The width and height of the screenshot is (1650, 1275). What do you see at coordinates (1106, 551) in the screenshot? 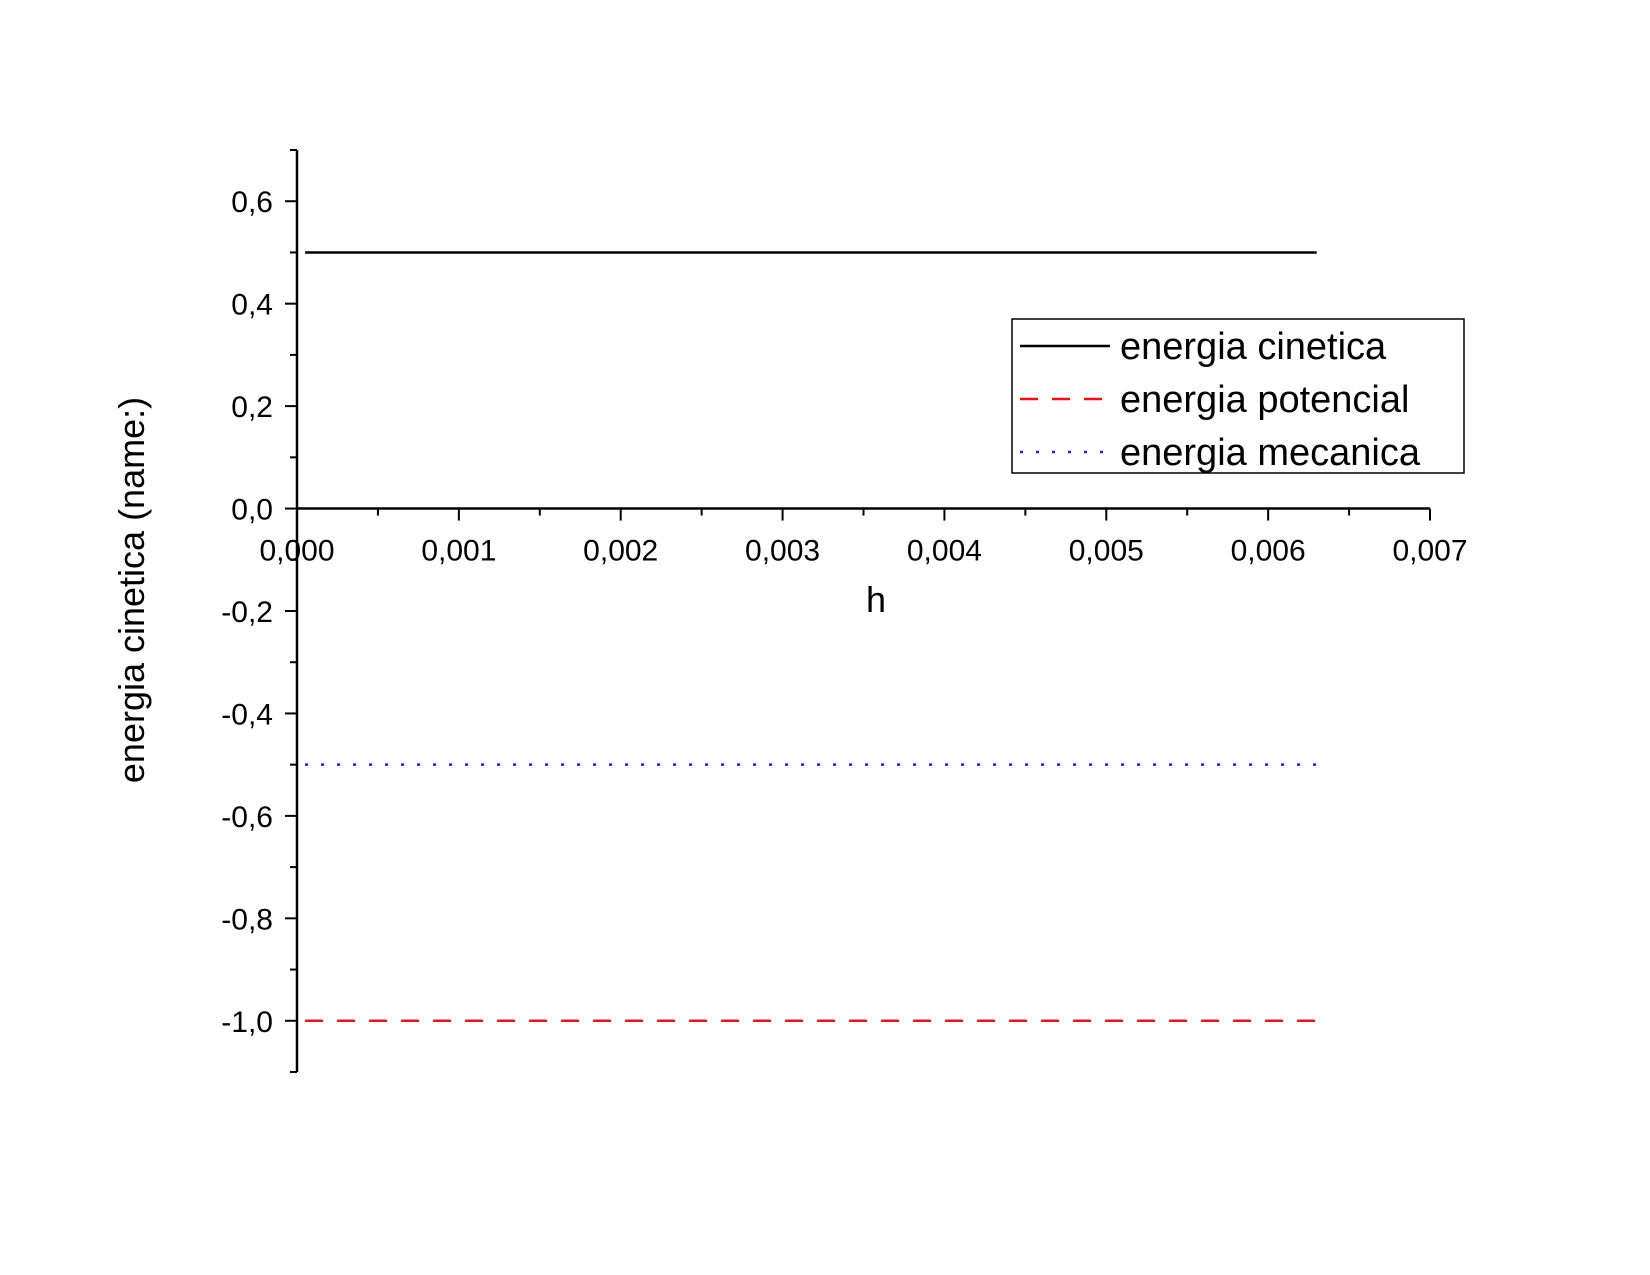
I see `x-tick-label: 0,005` at bounding box center [1106, 551].